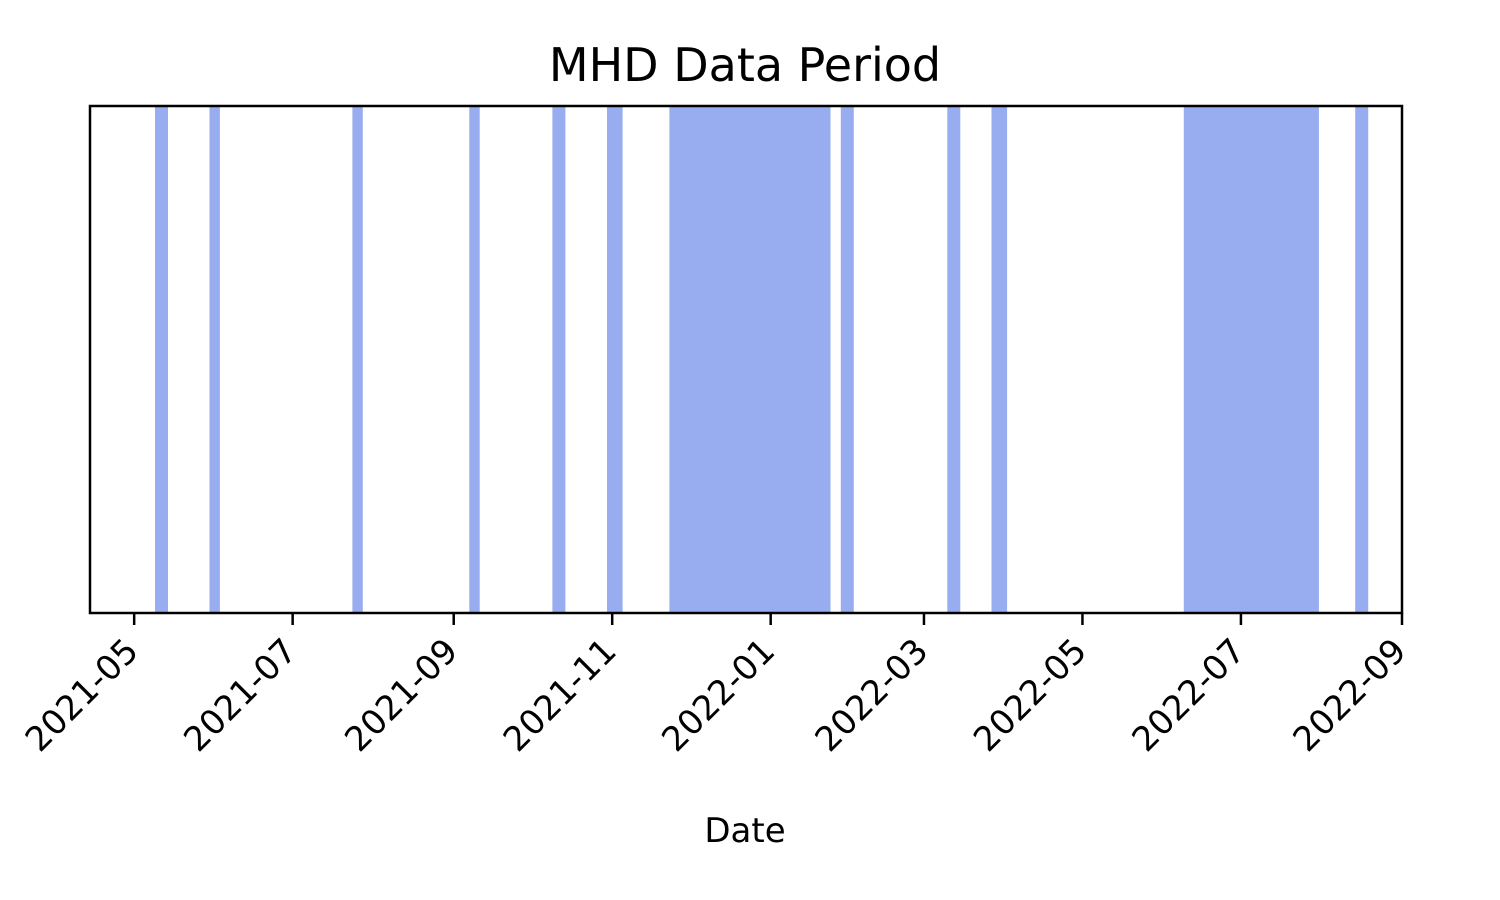  What do you see at coordinates (745, 65) in the screenshot?
I see `chart-title: MHD Data Period` at bounding box center [745, 65].